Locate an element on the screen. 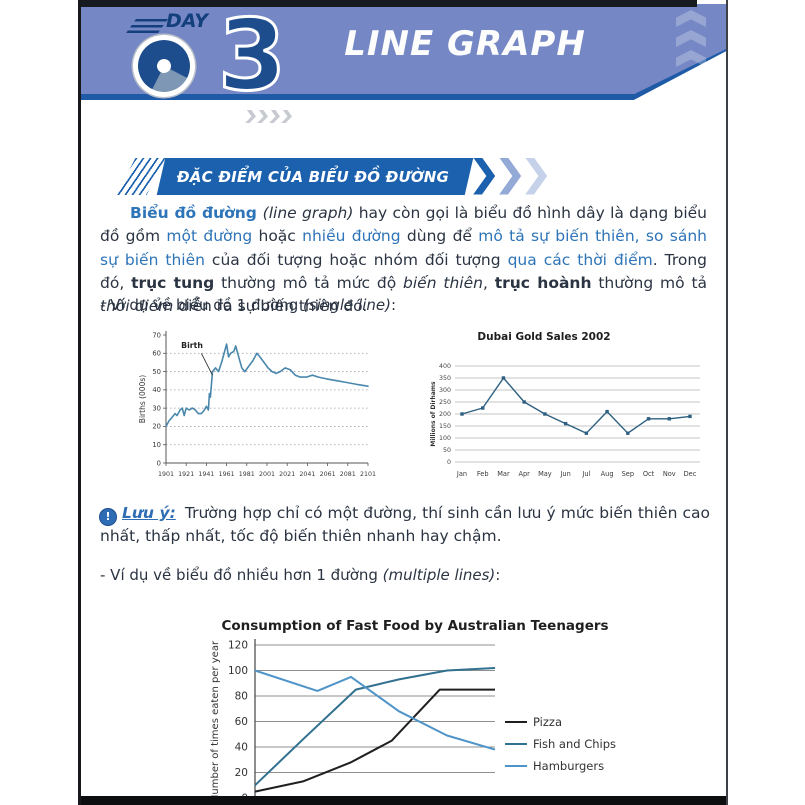 This screenshot has width=805, height=805. page-left-border is located at coordinates (79, 402).